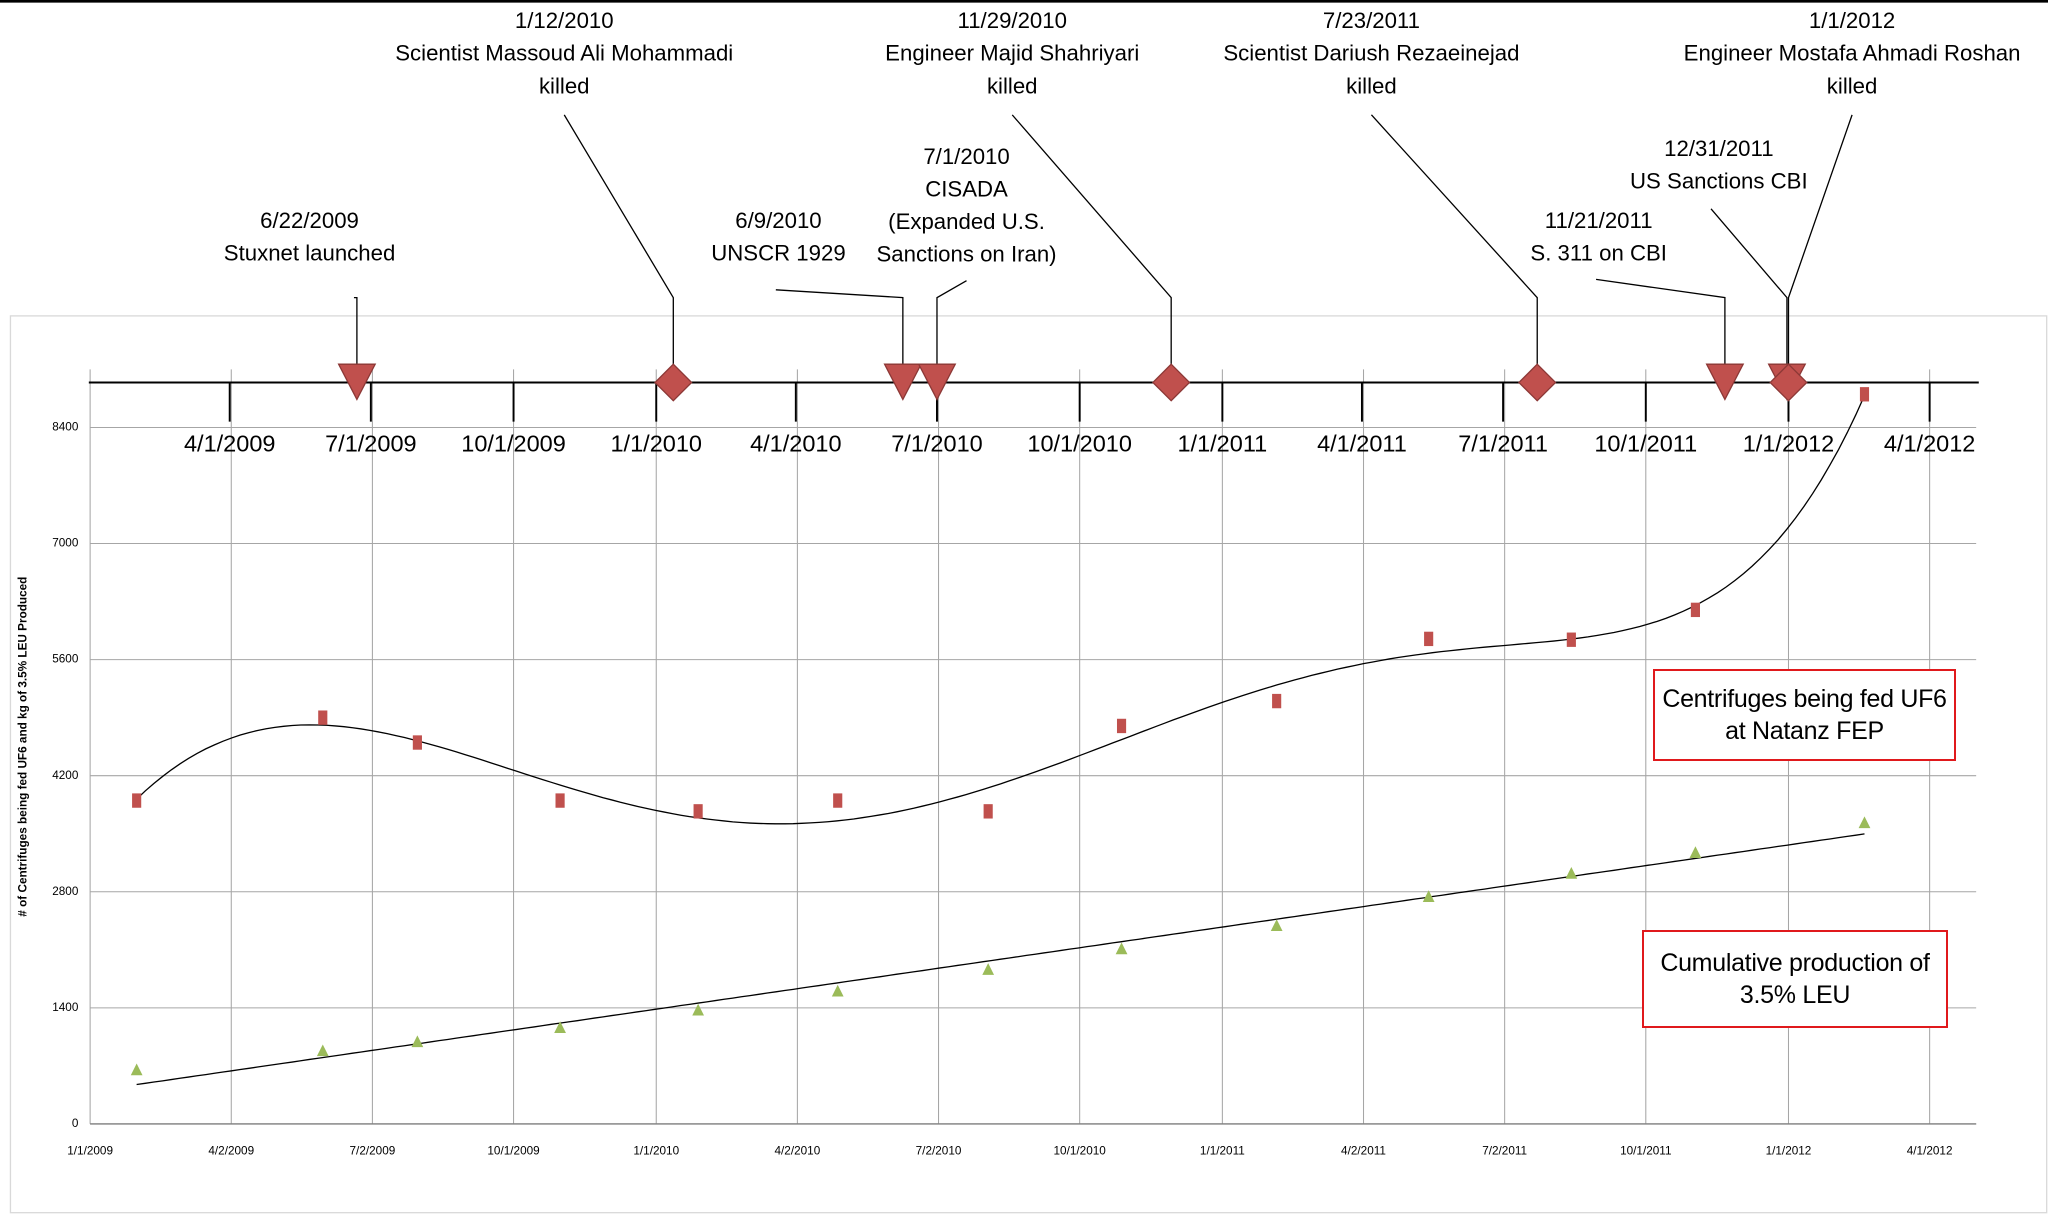  Describe the element at coordinates (1852, 53) in the screenshot. I see `event-label: Engineer Mostafa Ahmadi Roshan` at that location.